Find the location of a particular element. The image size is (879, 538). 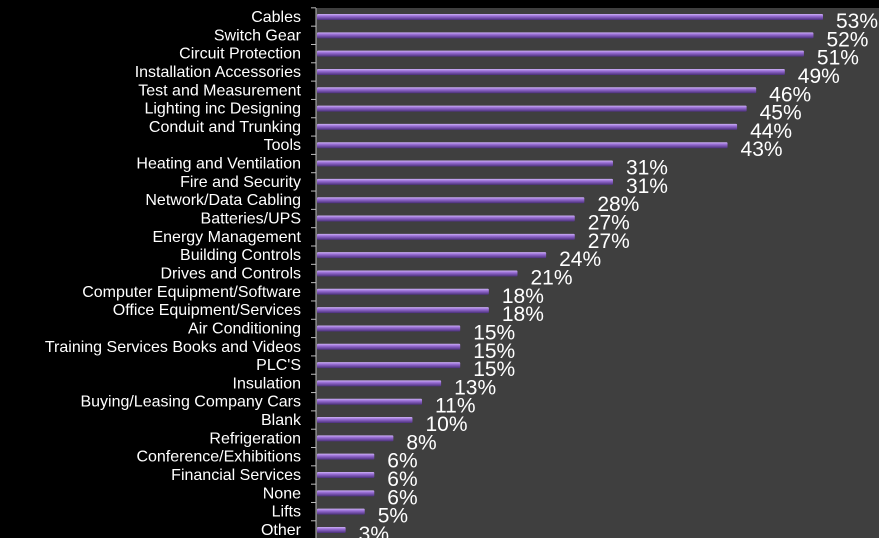

value-label: 49% is located at coordinates (819, 76).